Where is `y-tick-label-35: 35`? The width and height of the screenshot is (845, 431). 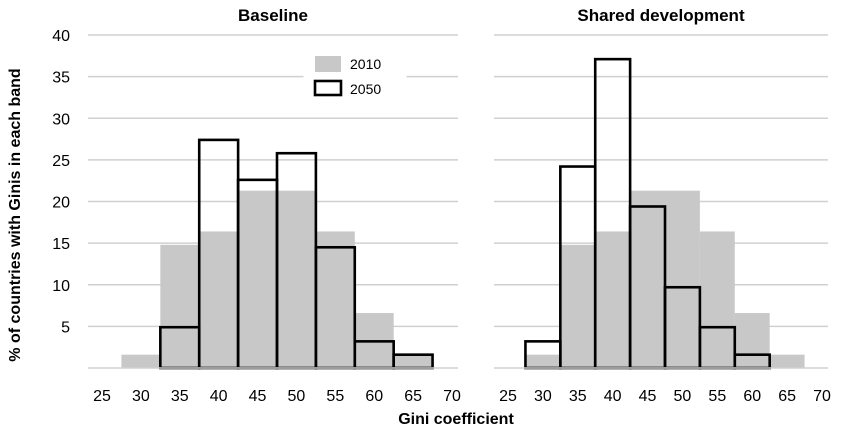
y-tick-label-35: 35 is located at coordinates (61, 78).